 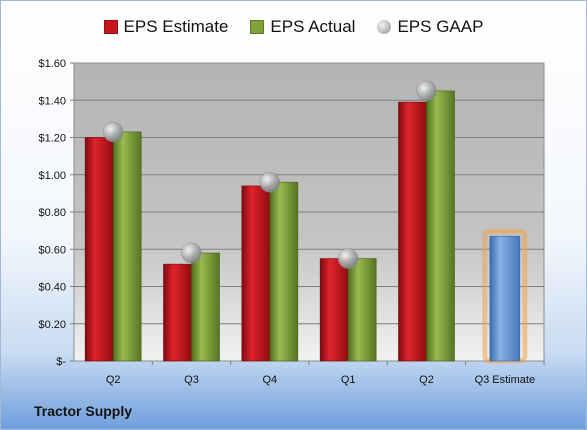 What do you see at coordinates (52, 325) in the screenshot?
I see `y-tick-label: $0.20` at bounding box center [52, 325].